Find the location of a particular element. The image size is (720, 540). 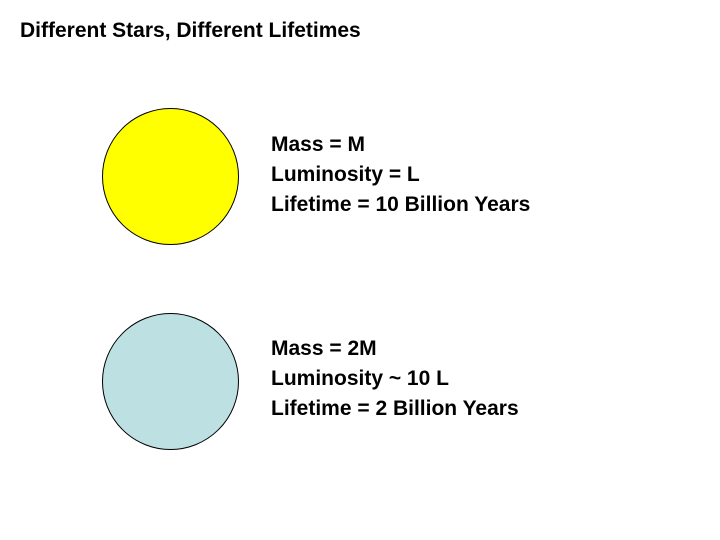

mass-label: Mass = M is located at coordinates (318, 144).